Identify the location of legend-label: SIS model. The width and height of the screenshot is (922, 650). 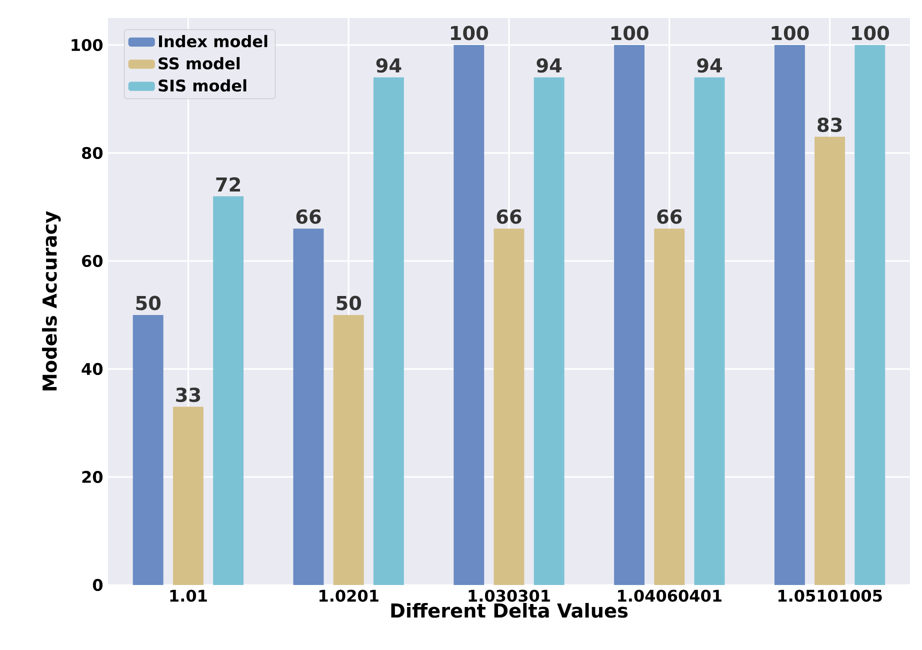
(202, 85).